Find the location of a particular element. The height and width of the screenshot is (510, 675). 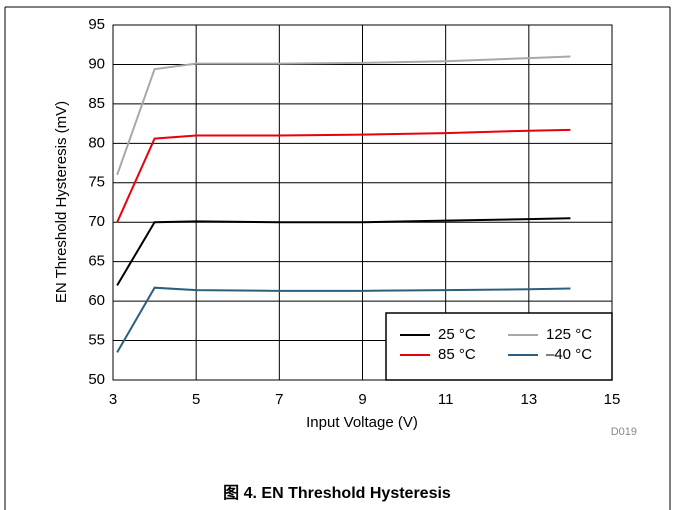

y-tick-label: 95 is located at coordinates (96, 24).